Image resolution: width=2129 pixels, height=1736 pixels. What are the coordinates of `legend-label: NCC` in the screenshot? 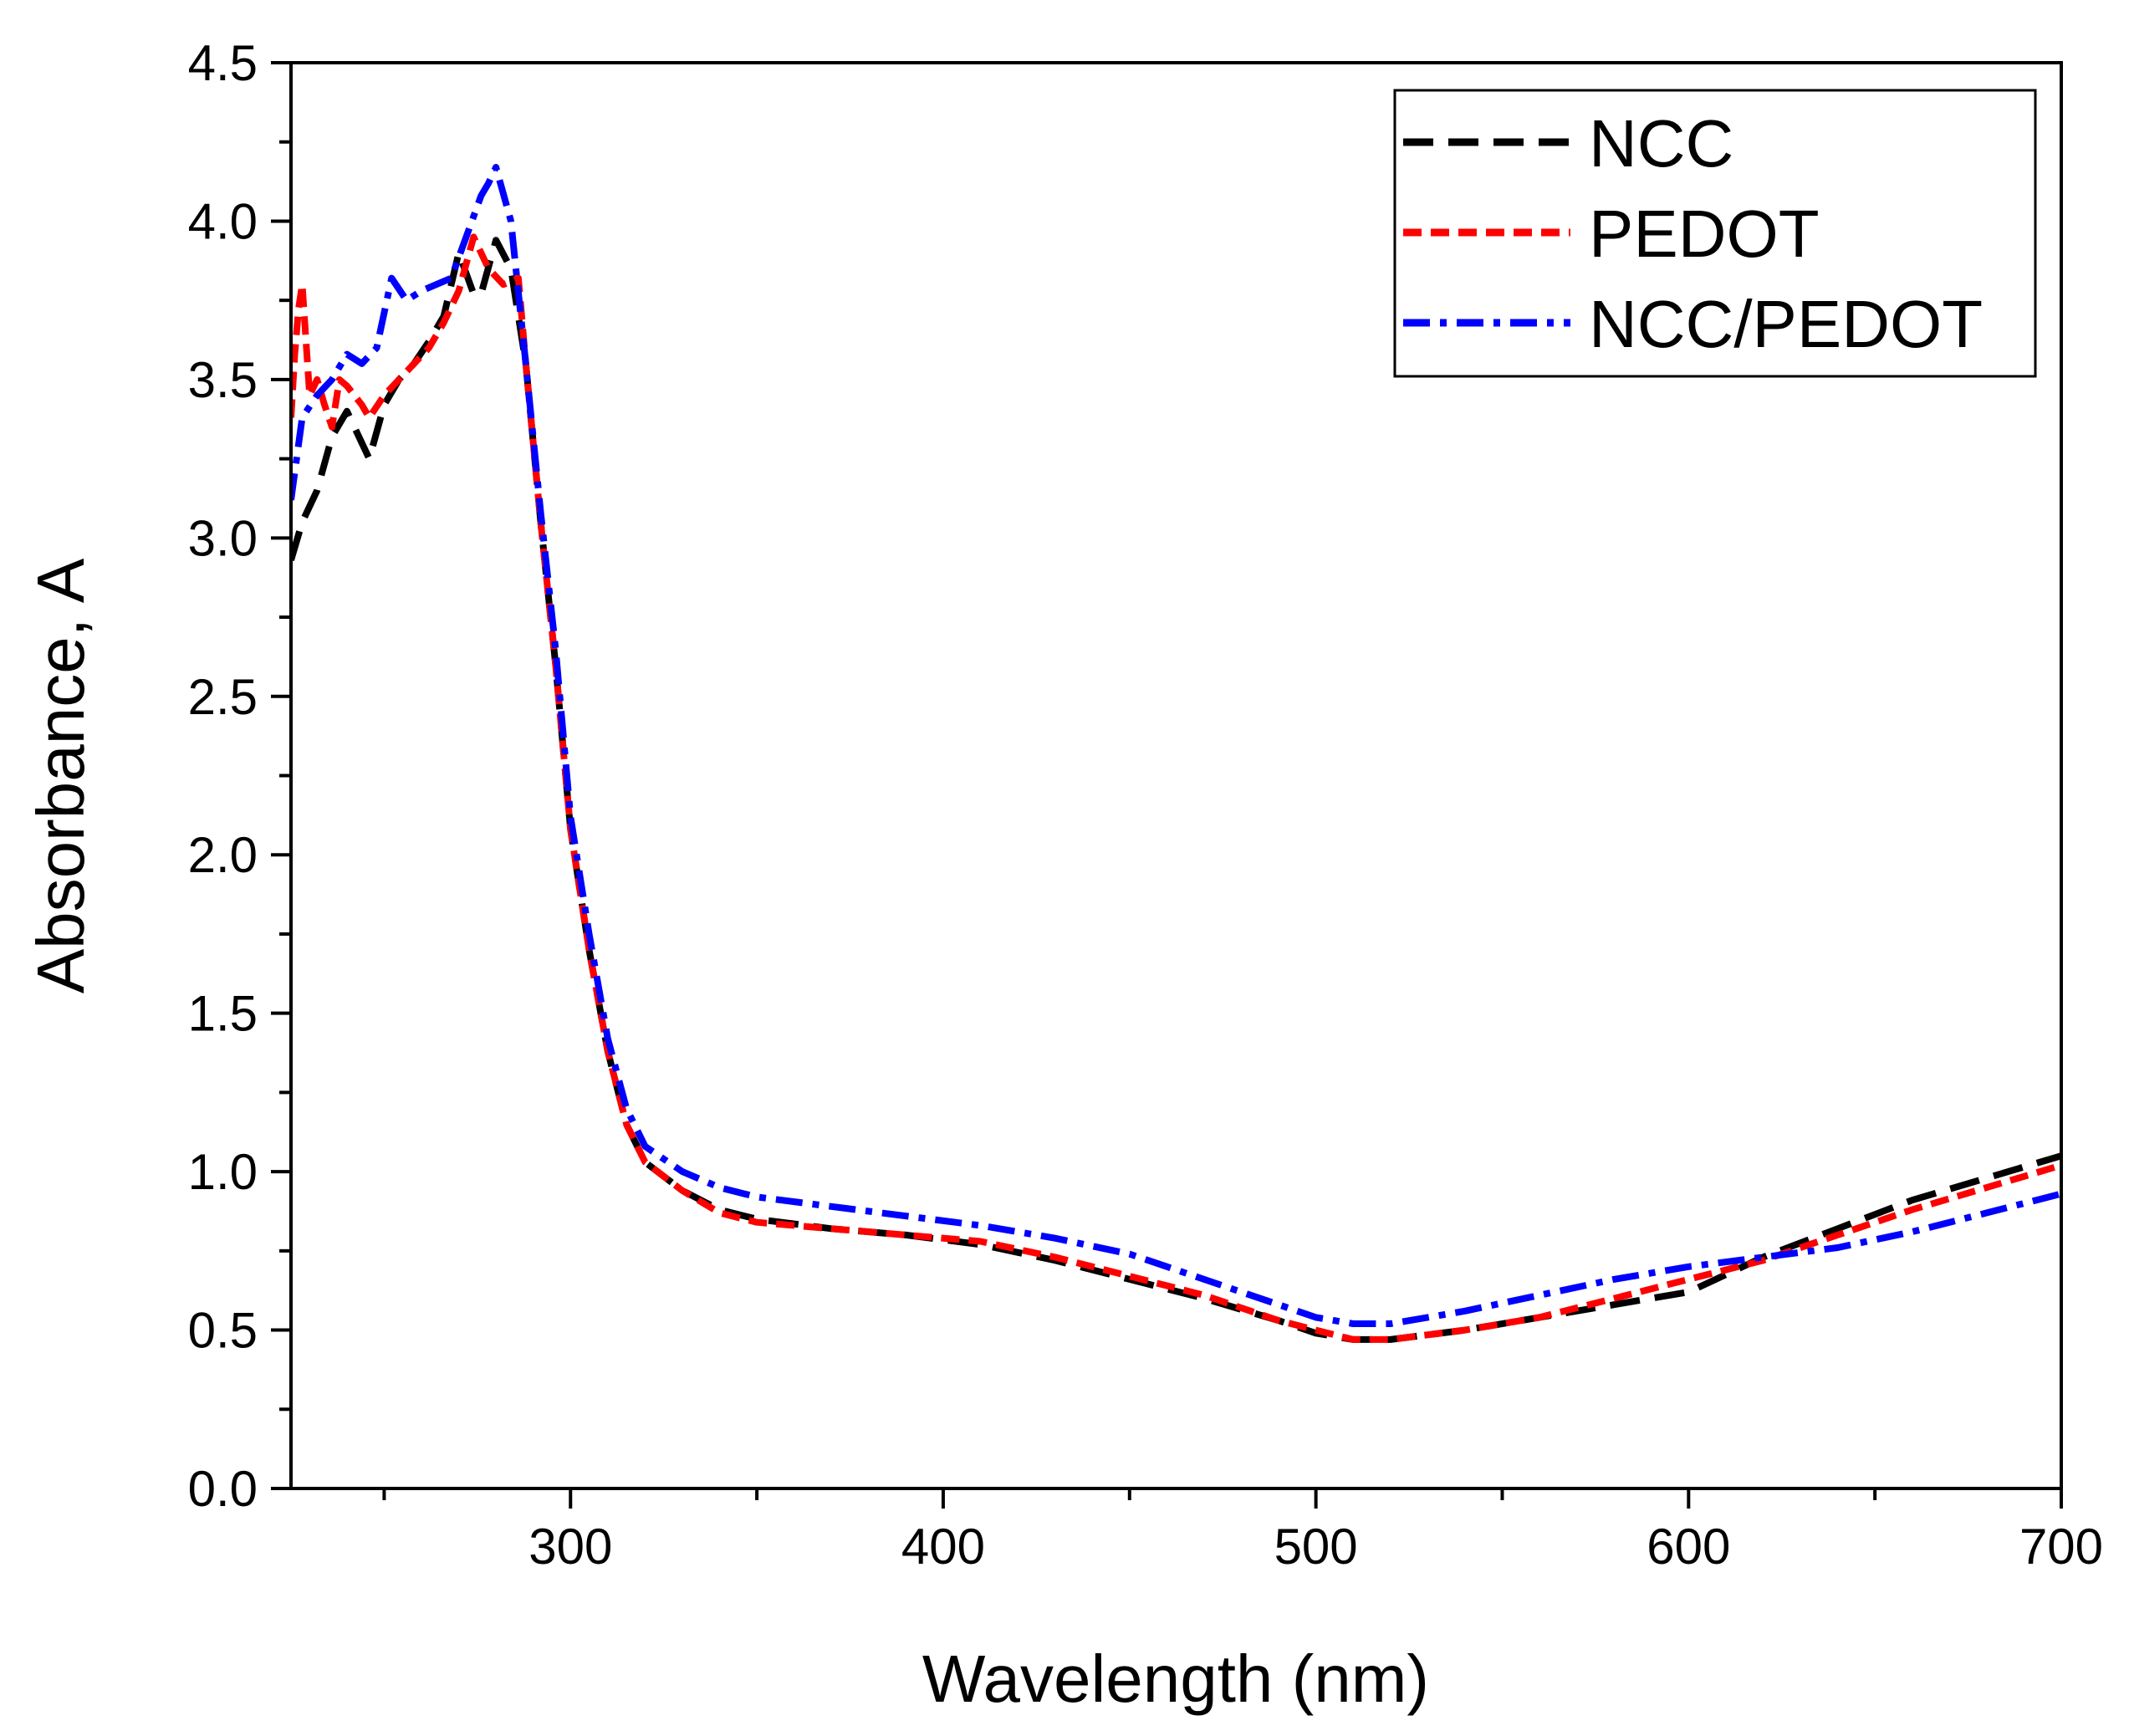 It's located at (1661, 143).